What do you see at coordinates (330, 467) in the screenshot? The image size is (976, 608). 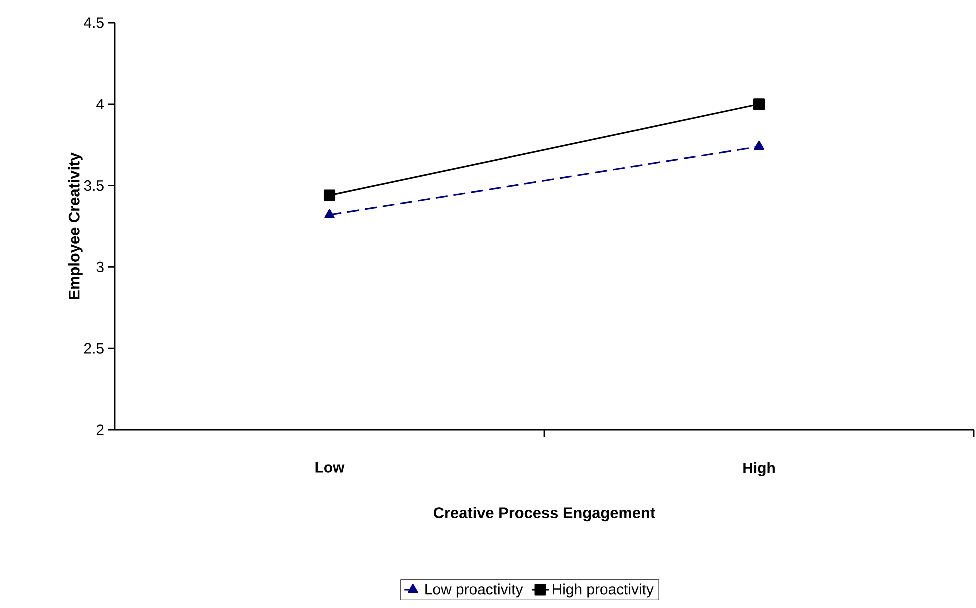 I see `x-tick-label: Low` at bounding box center [330, 467].